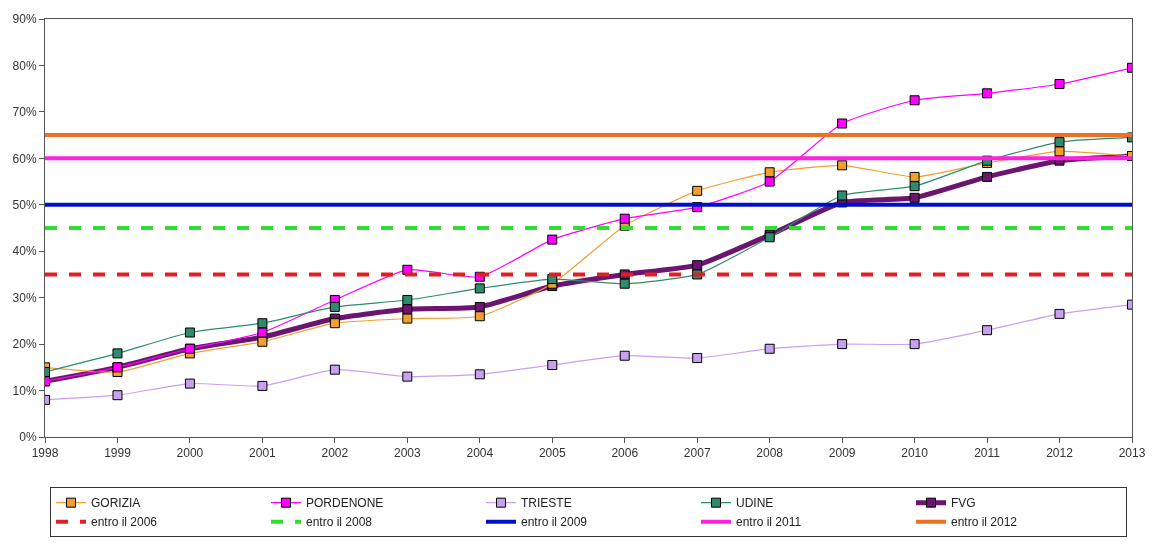 This screenshot has height=549, width=1158. I want to click on x-tick-label: 2000, so click(190, 453).